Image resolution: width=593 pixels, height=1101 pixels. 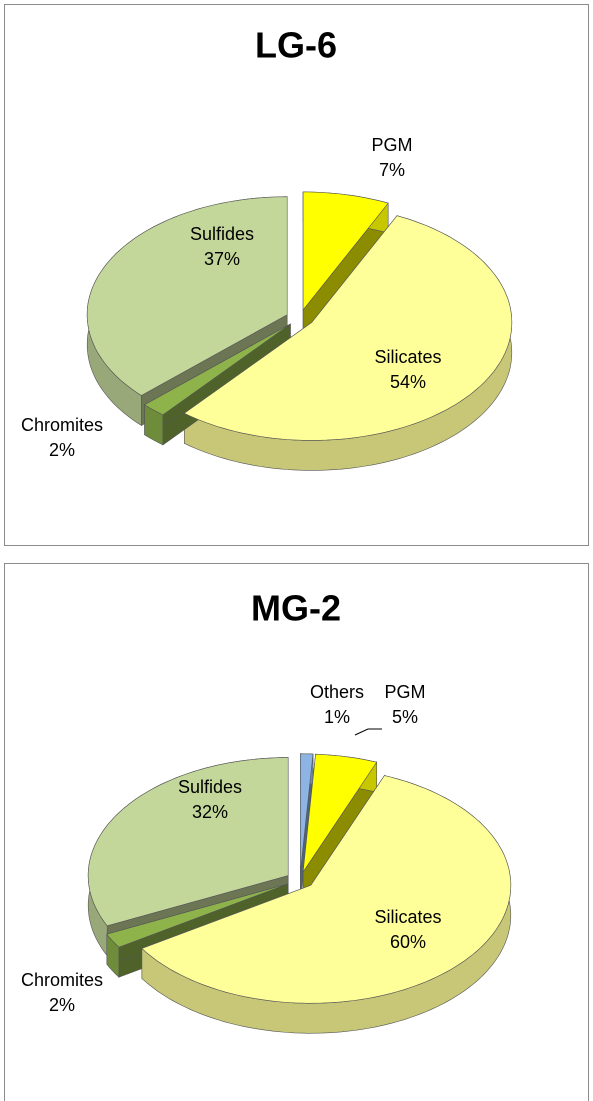 What do you see at coordinates (222, 259) in the screenshot?
I see `data-label-value: 37%` at bounding box center [222, 259].